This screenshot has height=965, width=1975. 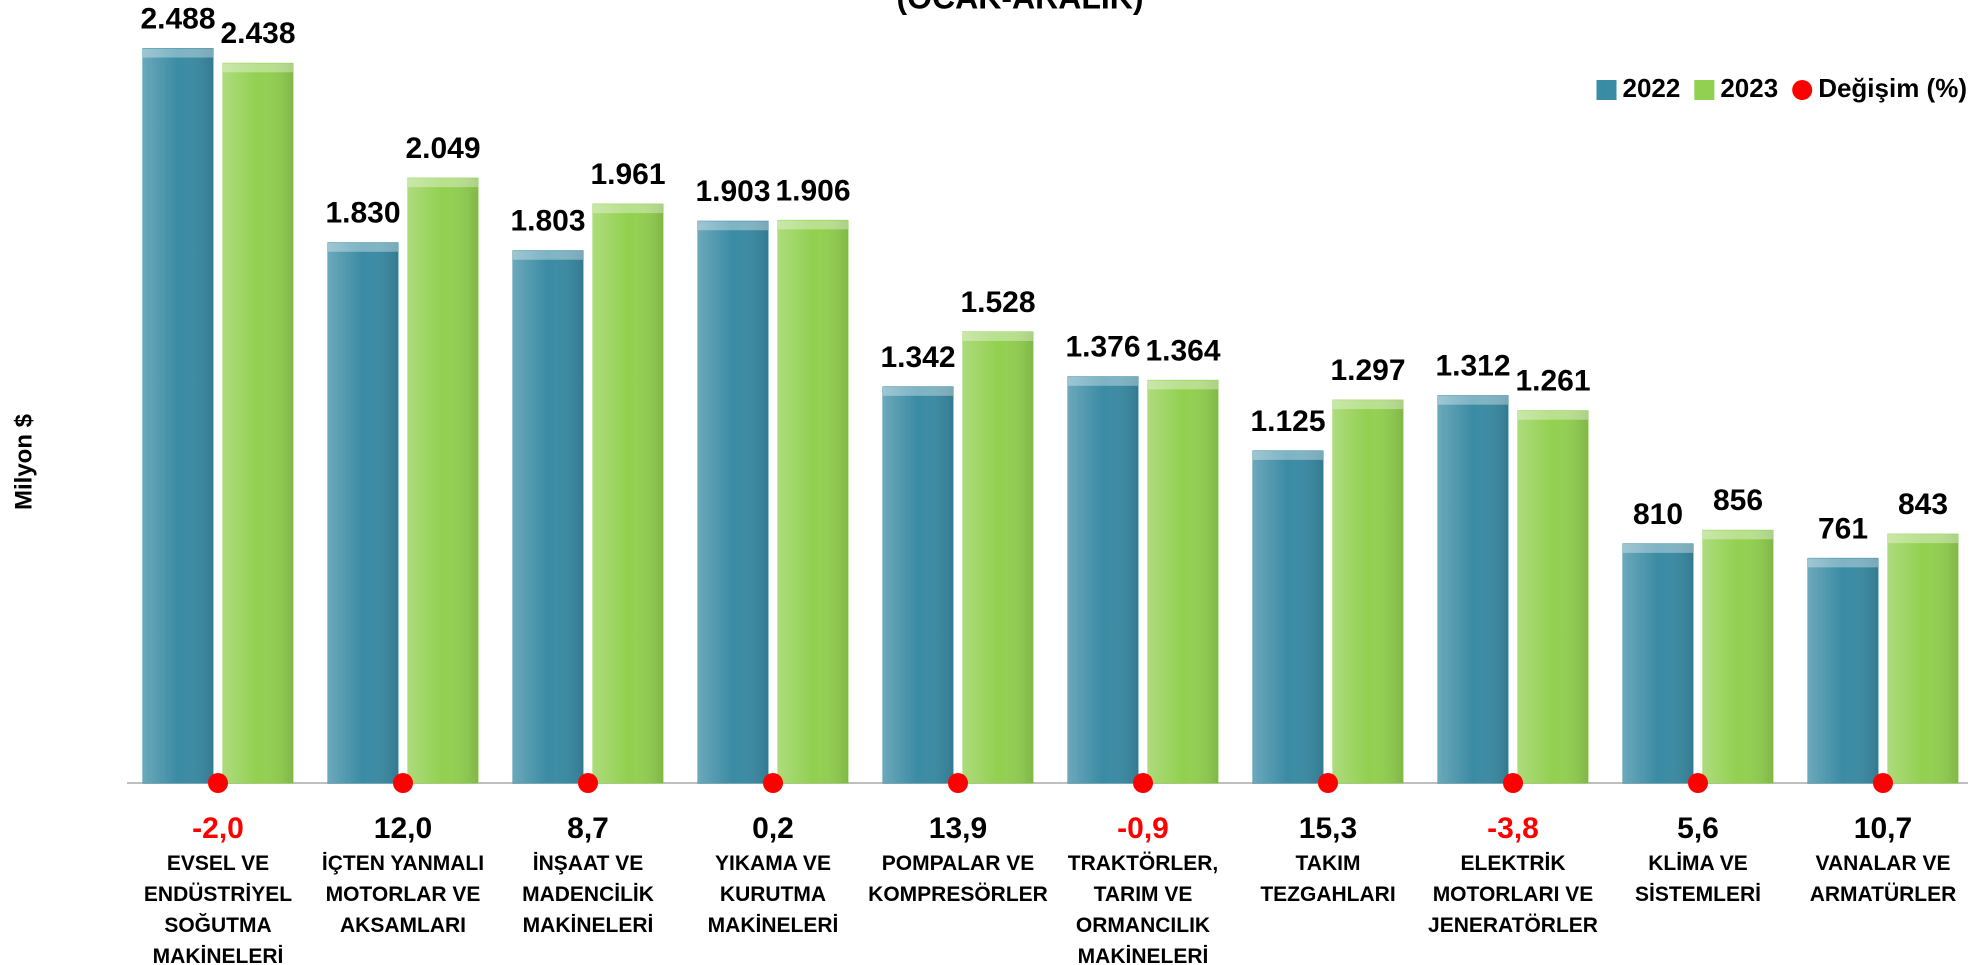 I want to click on x-tick-label: KLİMA VE SİSTEMLERİ, so click(x=1697, y=879).